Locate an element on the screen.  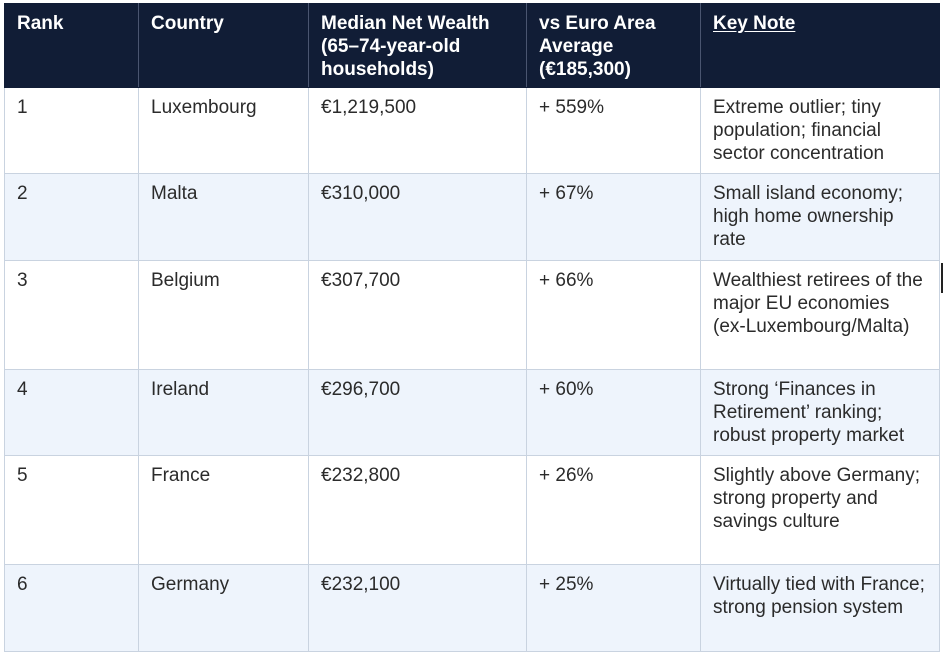
header-key-note-link: Key Note is located at coordinates (754, 23).